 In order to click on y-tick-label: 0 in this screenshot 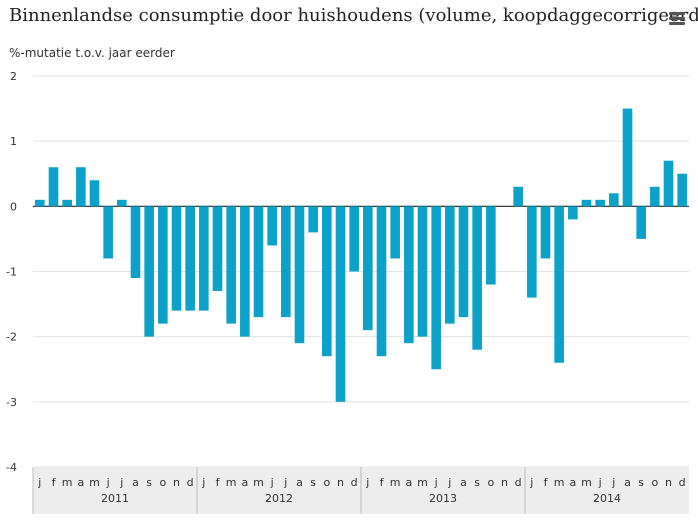, I will do `click(13, 206)`.